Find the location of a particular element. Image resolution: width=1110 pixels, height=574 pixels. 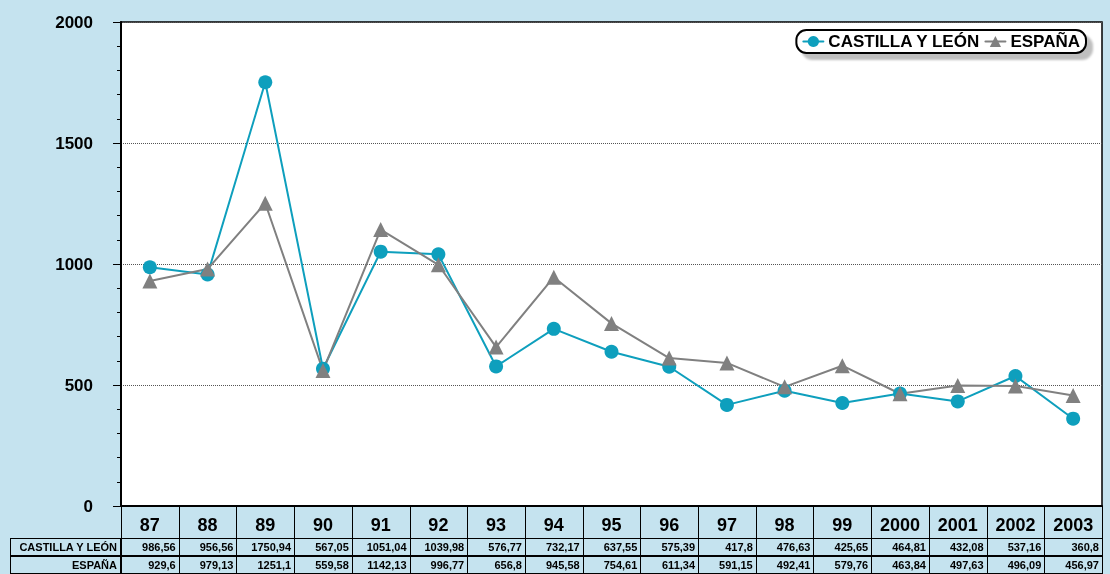

text: ESPAÑA is located at coordinates (94, 565).